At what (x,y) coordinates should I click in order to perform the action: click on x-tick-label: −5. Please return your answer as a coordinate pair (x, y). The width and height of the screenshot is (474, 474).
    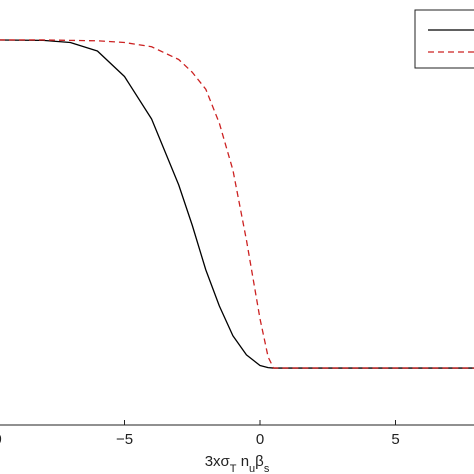
    Looking at the image, I should click on (124, 439).